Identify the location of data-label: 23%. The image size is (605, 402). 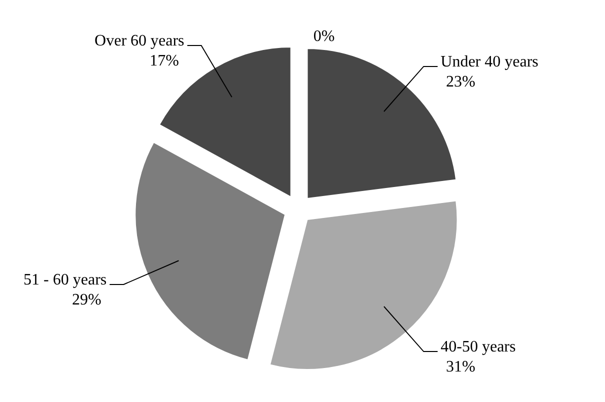
(461, 81).